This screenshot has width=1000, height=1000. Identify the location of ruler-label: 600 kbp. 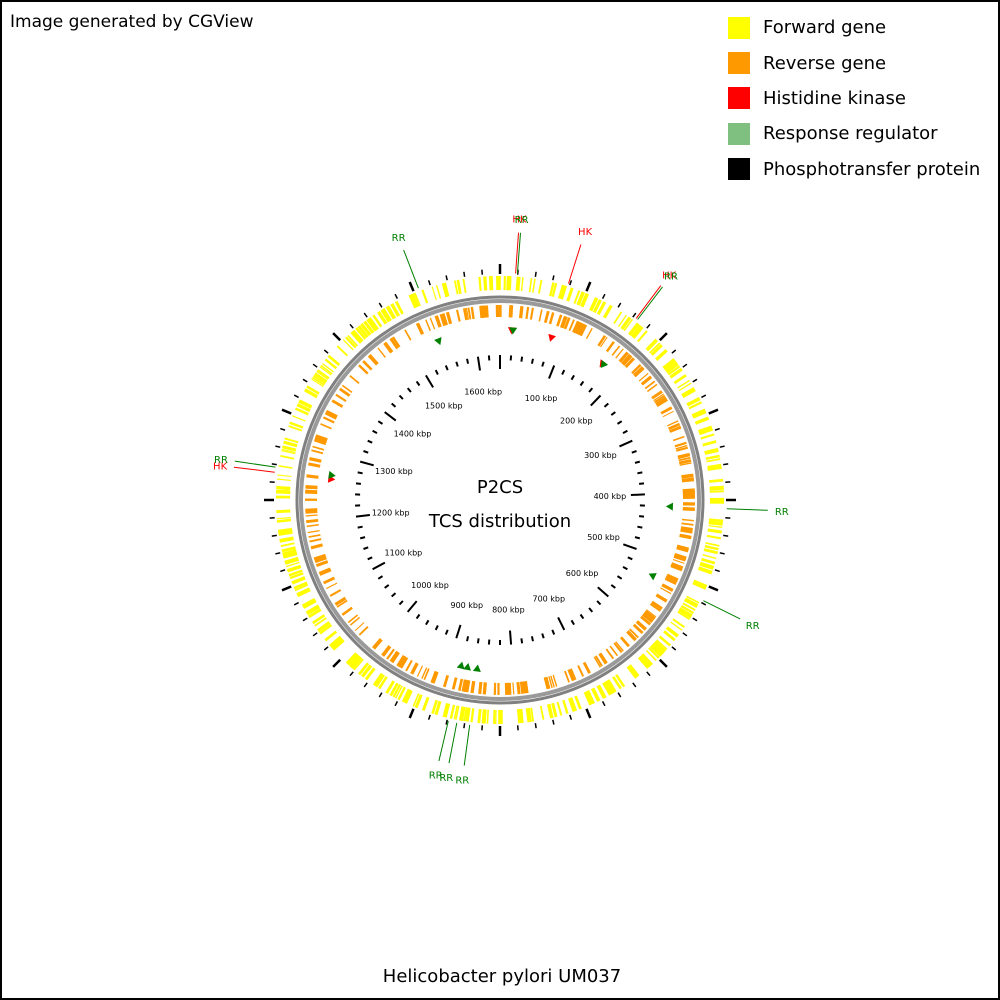
(582, 573).